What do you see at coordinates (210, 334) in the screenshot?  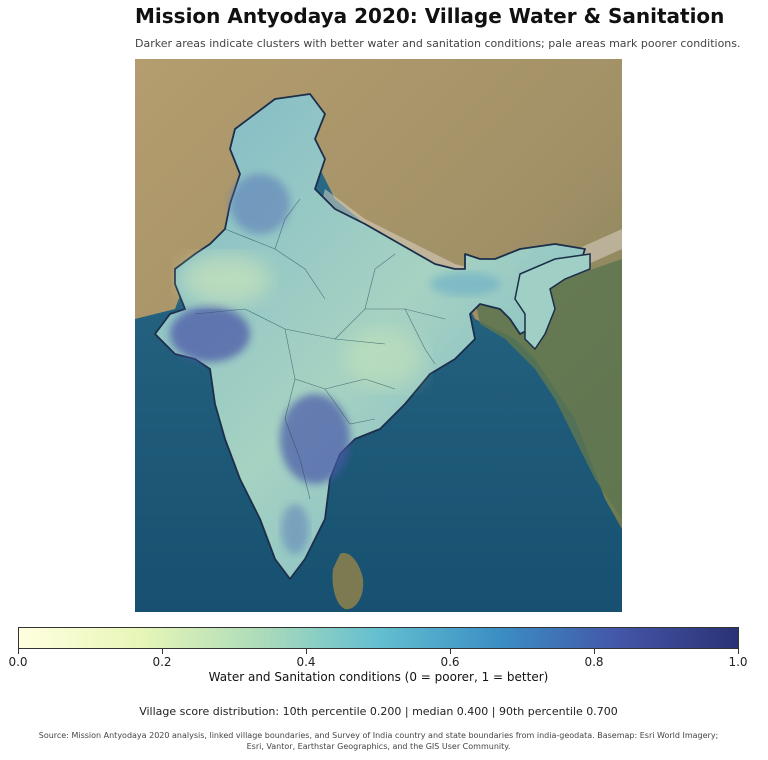 I see `cluster-gujarat` at bounding box center [210, 334].